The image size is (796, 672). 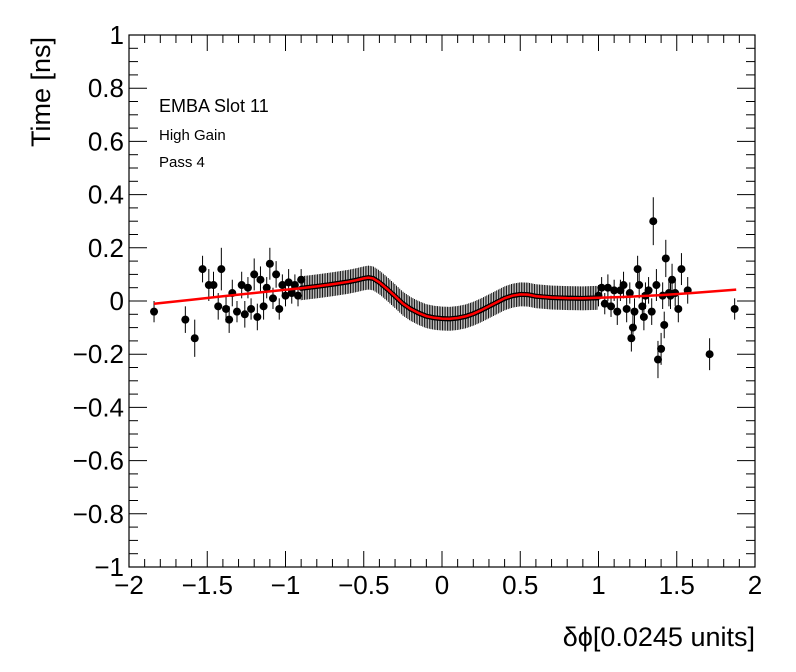 What do you see at coordinates (214, 106) in the screenshot?
I see `annotation-slot: EMBA Slot 11` at bounding box center [214, 106].